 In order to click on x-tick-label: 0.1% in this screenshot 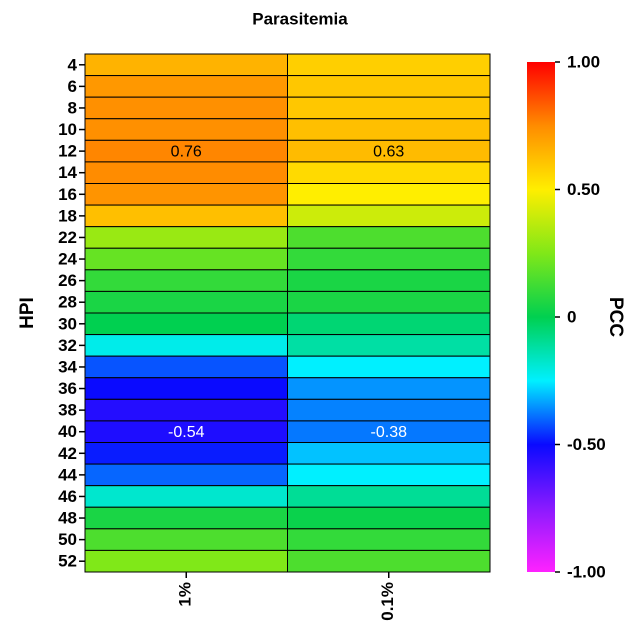, I will do `click(387, 601)`.